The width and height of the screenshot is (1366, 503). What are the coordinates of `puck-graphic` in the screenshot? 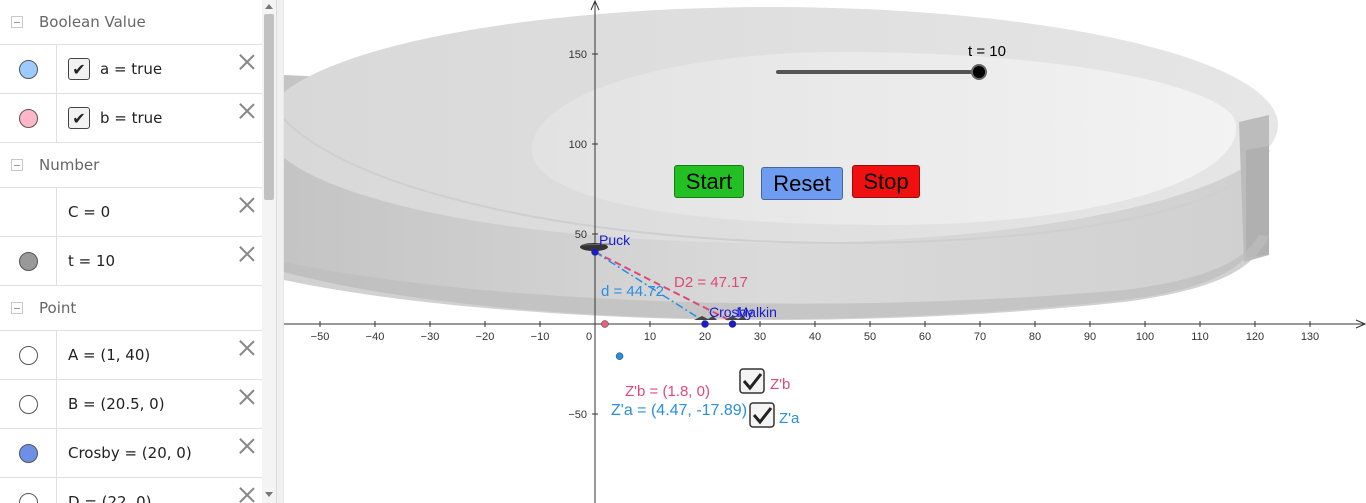 It's located at (595, 247).